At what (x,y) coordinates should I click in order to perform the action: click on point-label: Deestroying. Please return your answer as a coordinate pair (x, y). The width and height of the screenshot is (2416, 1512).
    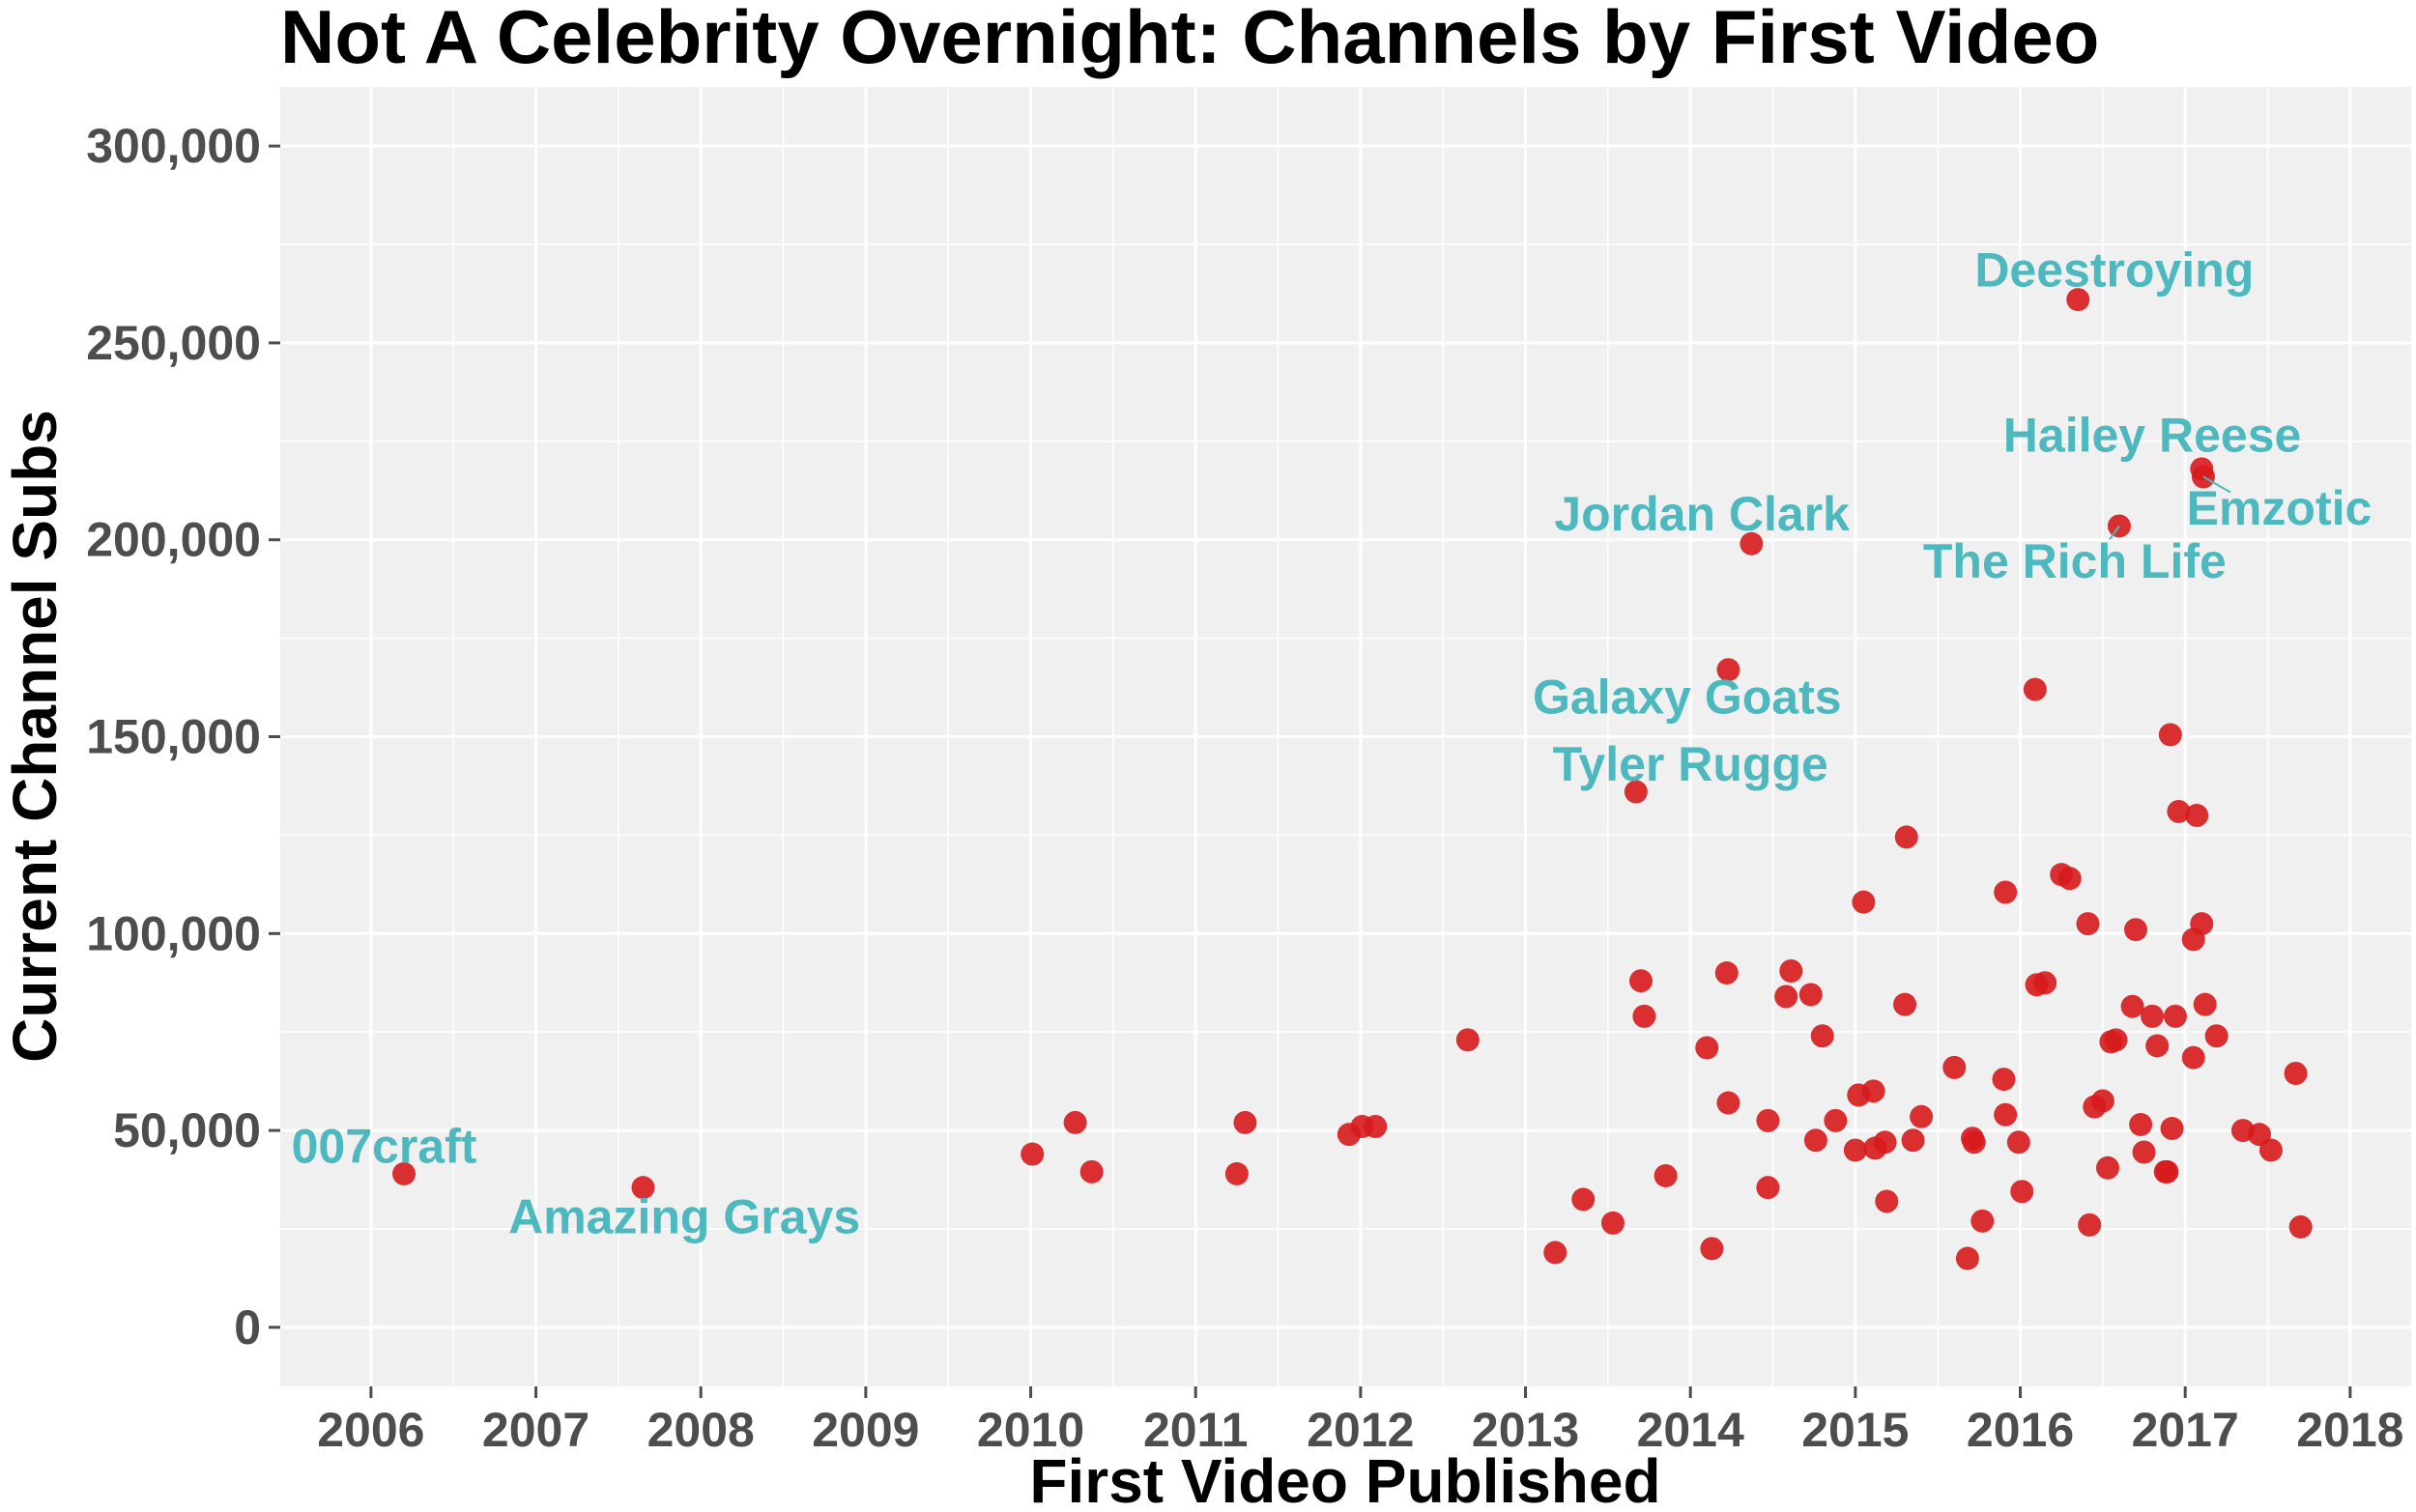
    Looking at the image, I should click on (2114, 270).